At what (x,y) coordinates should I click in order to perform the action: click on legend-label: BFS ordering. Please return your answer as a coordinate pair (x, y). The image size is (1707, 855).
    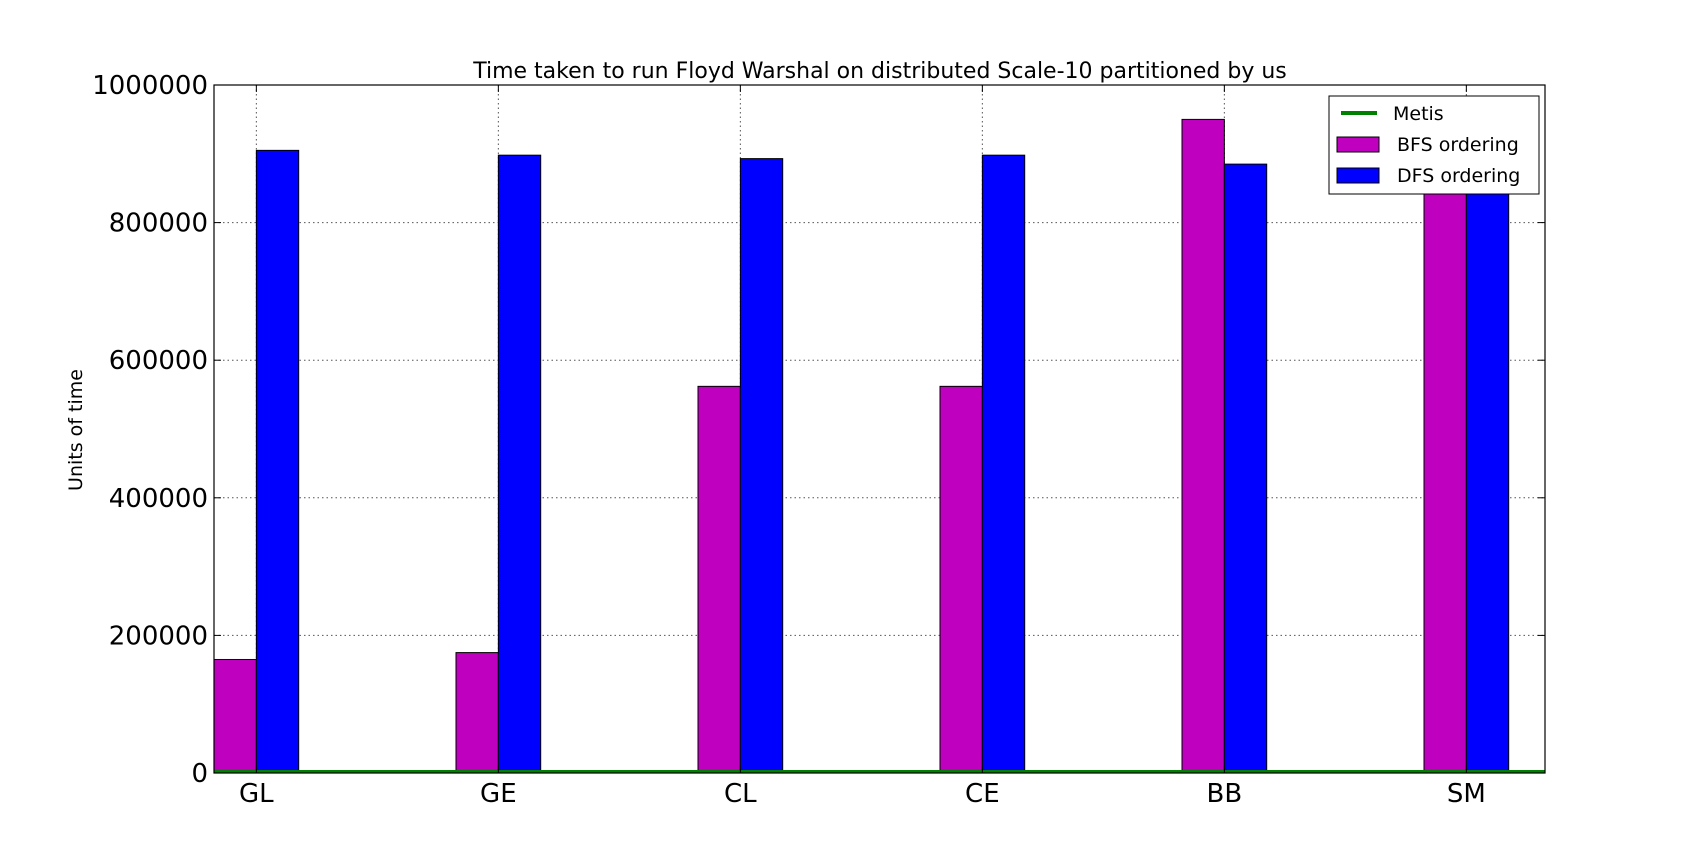
    Looking at the image, I should click on (1458, 145).